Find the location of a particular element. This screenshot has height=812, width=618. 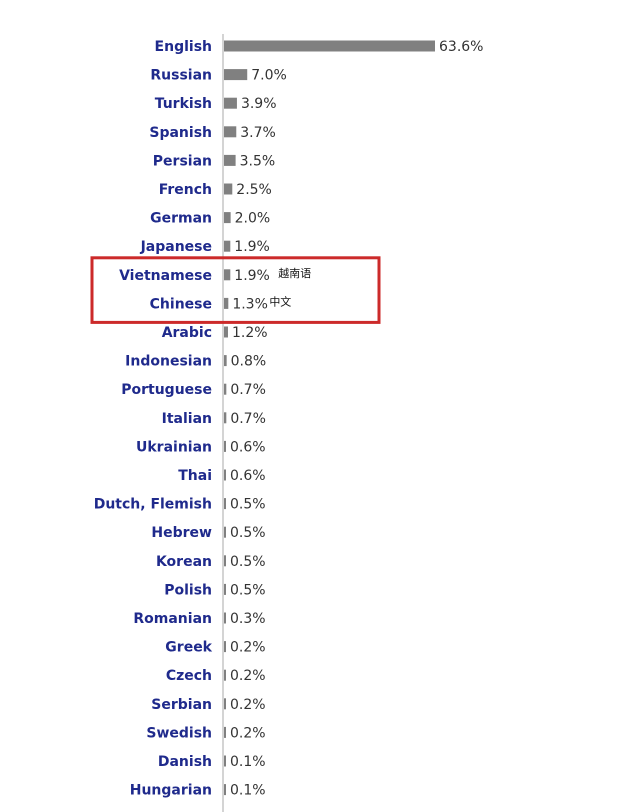

chart-row: Japanese 1.9% is located at coordinates (205, 247).